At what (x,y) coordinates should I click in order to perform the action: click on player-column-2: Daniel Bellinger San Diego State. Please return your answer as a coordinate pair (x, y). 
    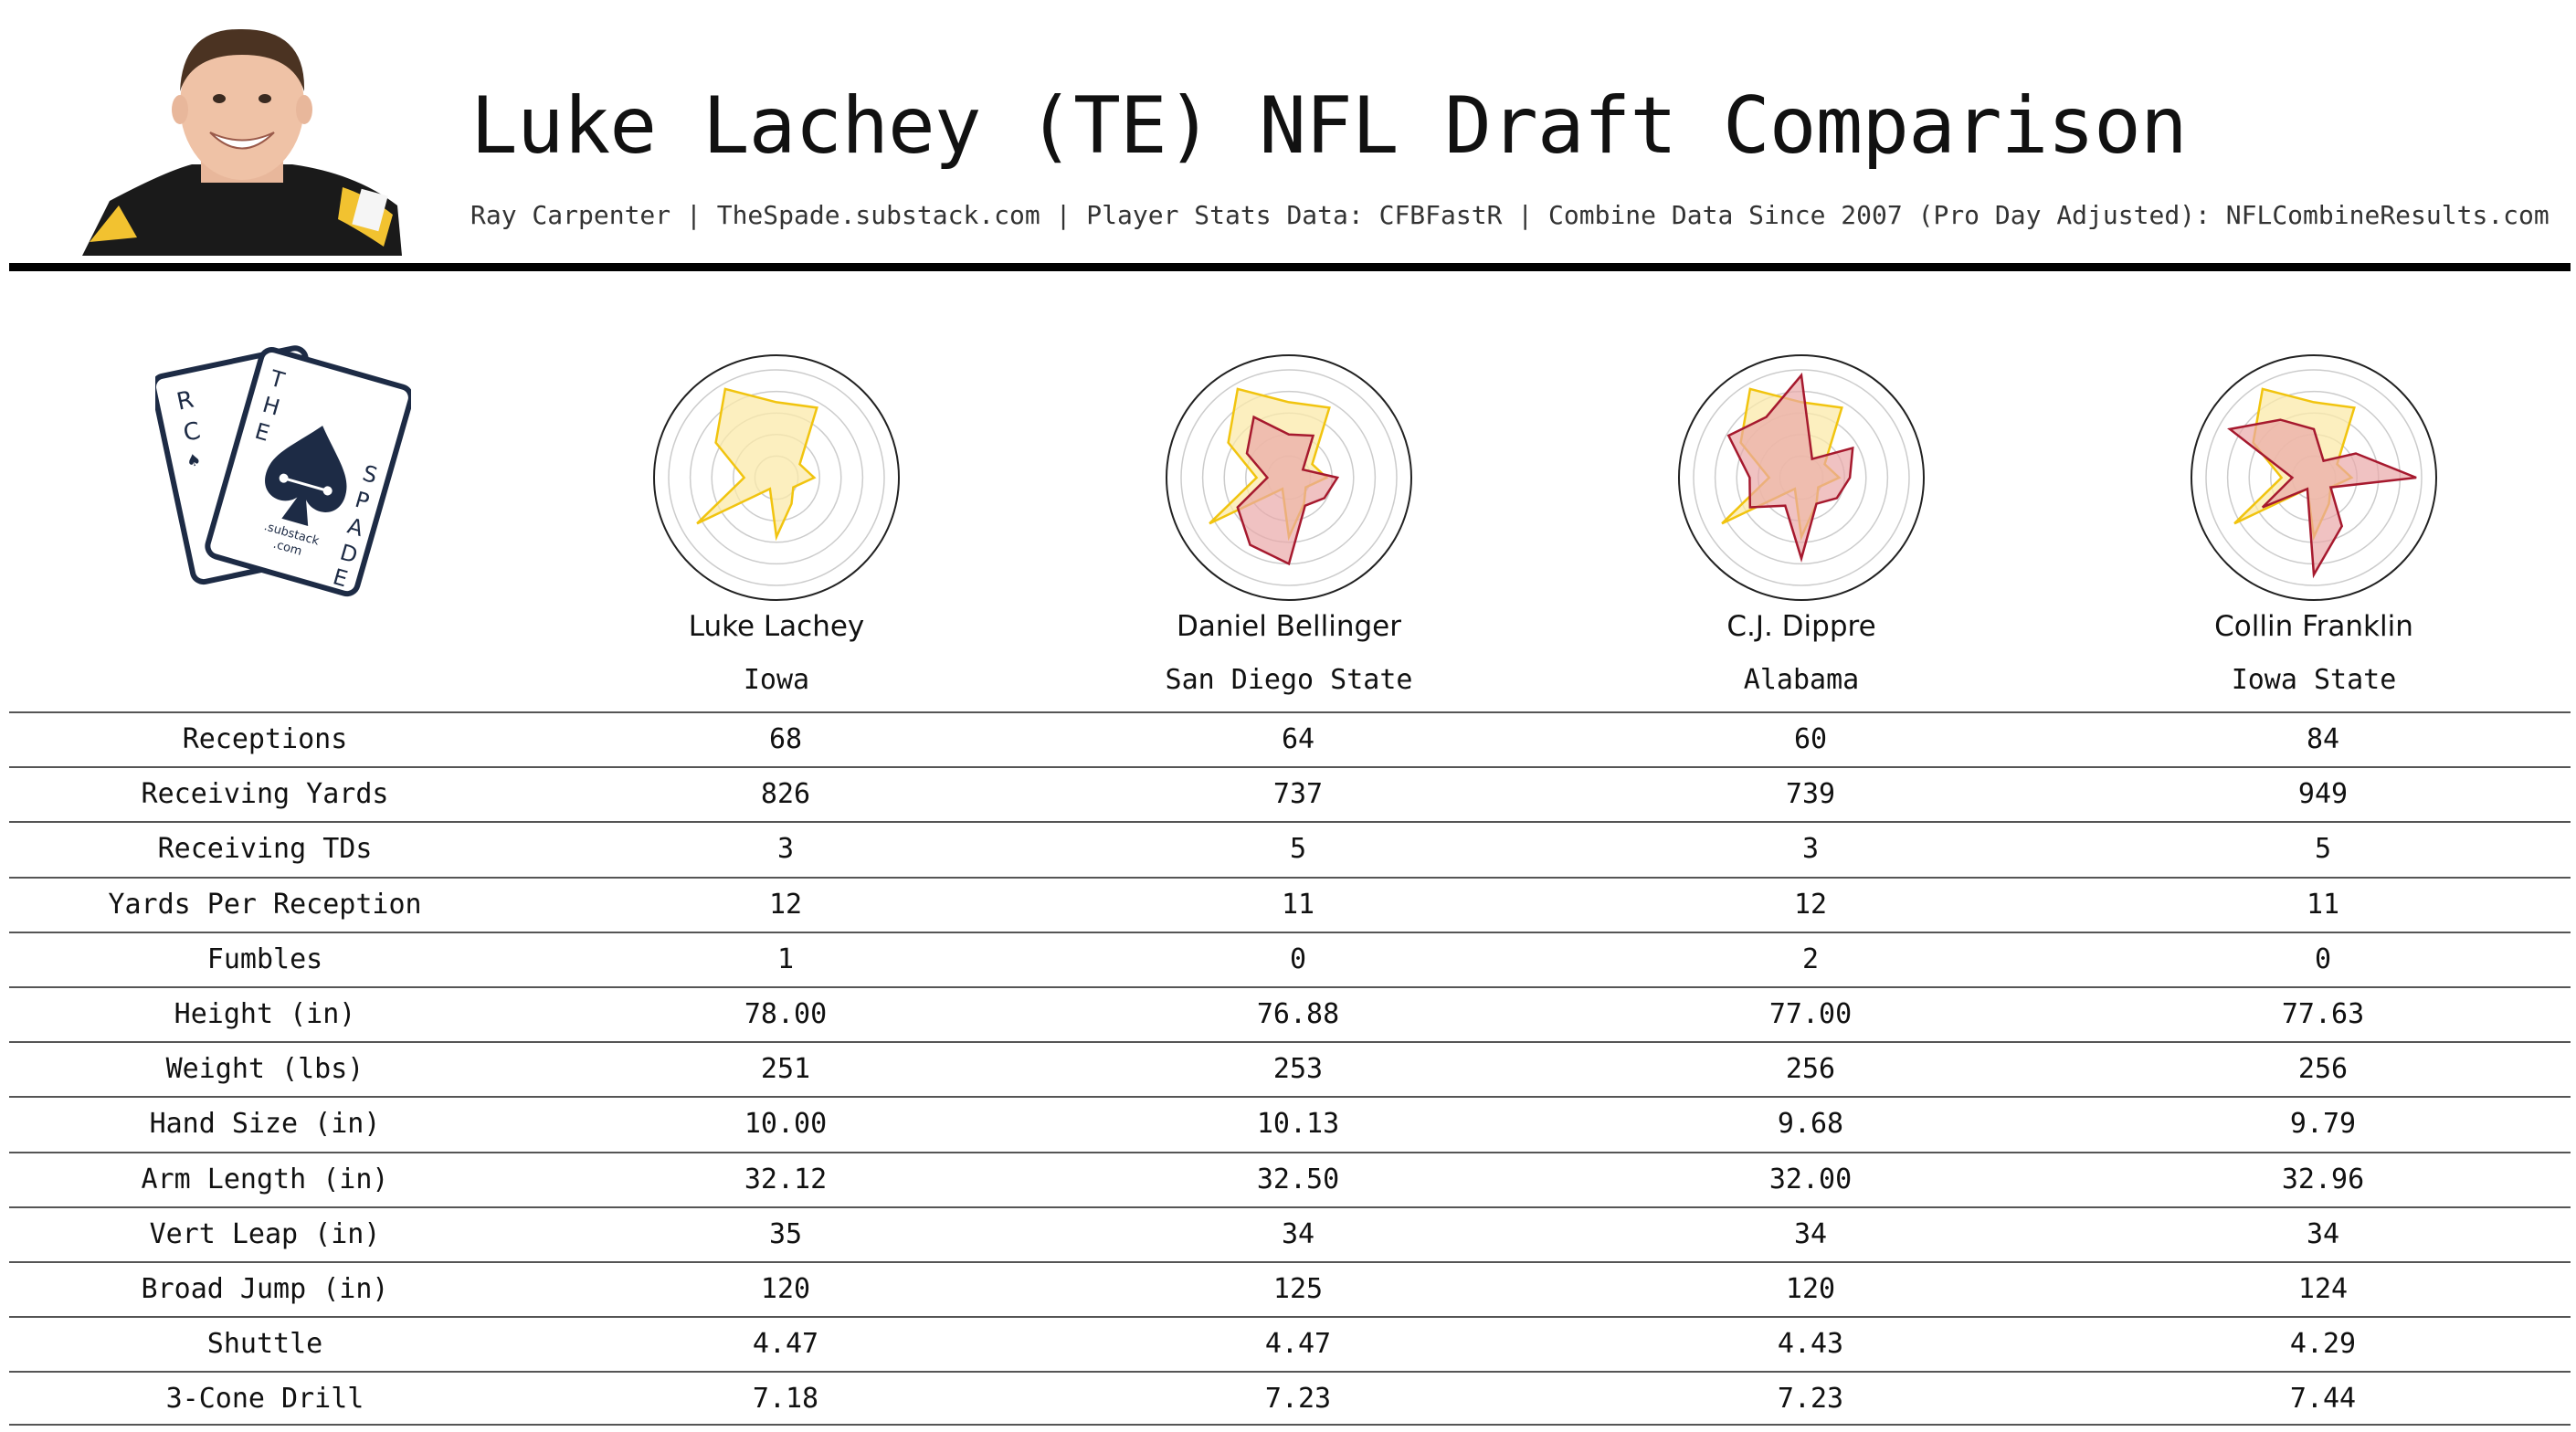
    Looking at the image, I should click on (1289, 529).